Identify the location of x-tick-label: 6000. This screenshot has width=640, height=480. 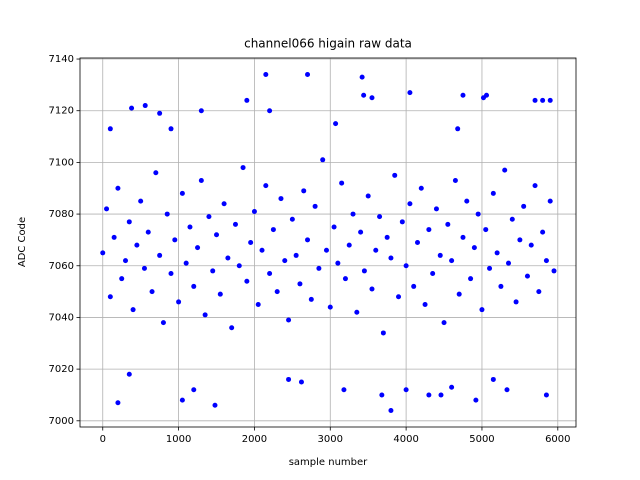
(557, 439).